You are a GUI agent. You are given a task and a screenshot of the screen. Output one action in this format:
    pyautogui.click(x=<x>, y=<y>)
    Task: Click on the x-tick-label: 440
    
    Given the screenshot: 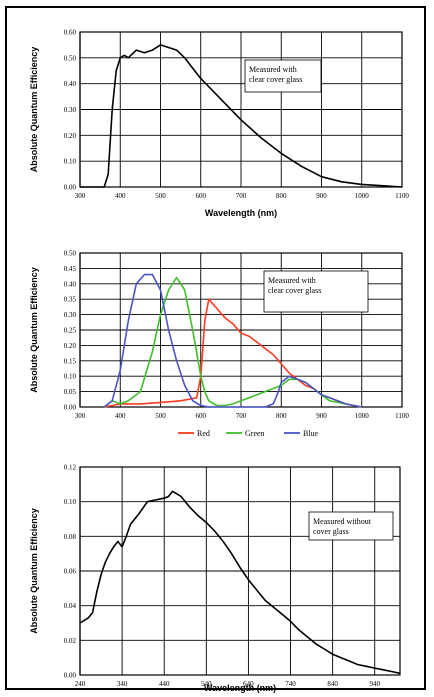 What is the action you would take?
    pyautogui.click(x=164, y=684)
    